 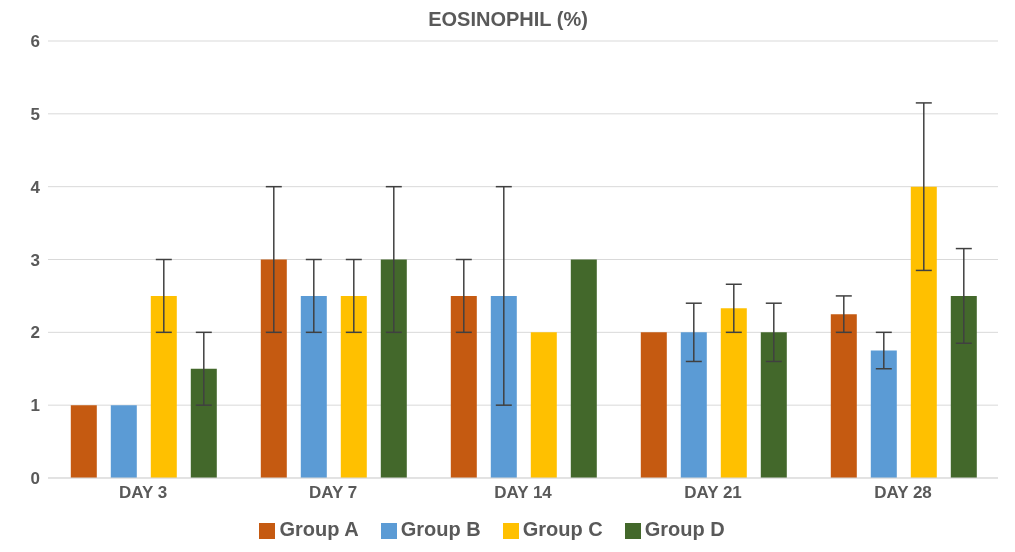 What do you see at coordinates (35, 260) in the screenshot?
I see `y-tick-label: 3` at bounding box center [35, 260].